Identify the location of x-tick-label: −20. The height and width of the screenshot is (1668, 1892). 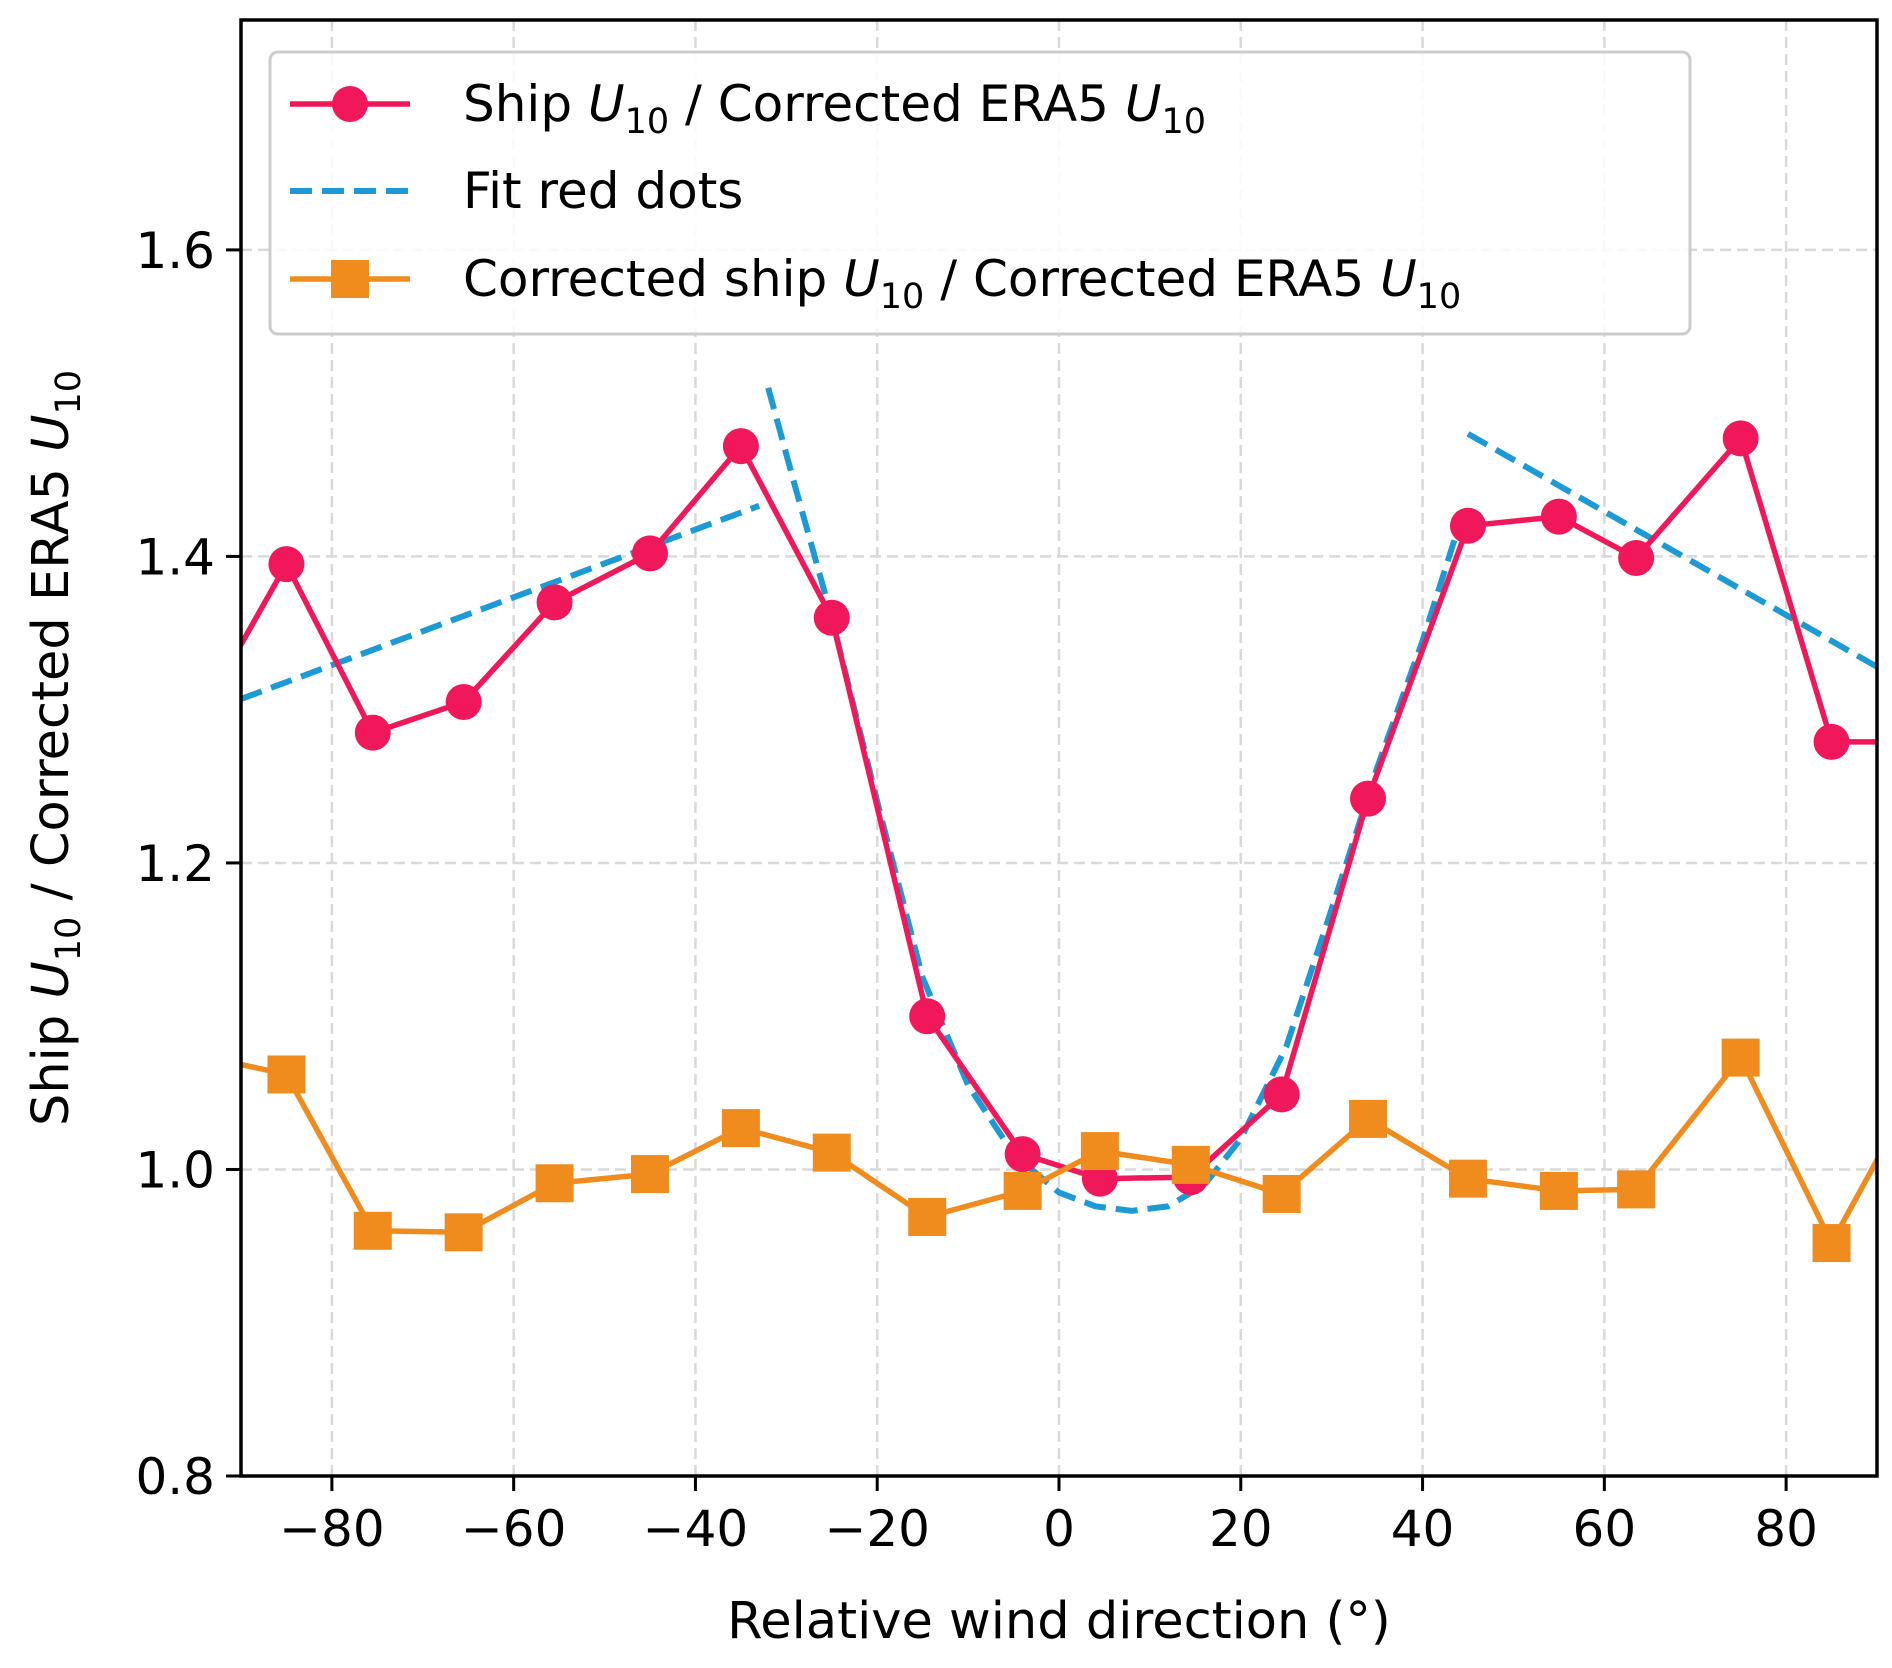
(877, 1529).